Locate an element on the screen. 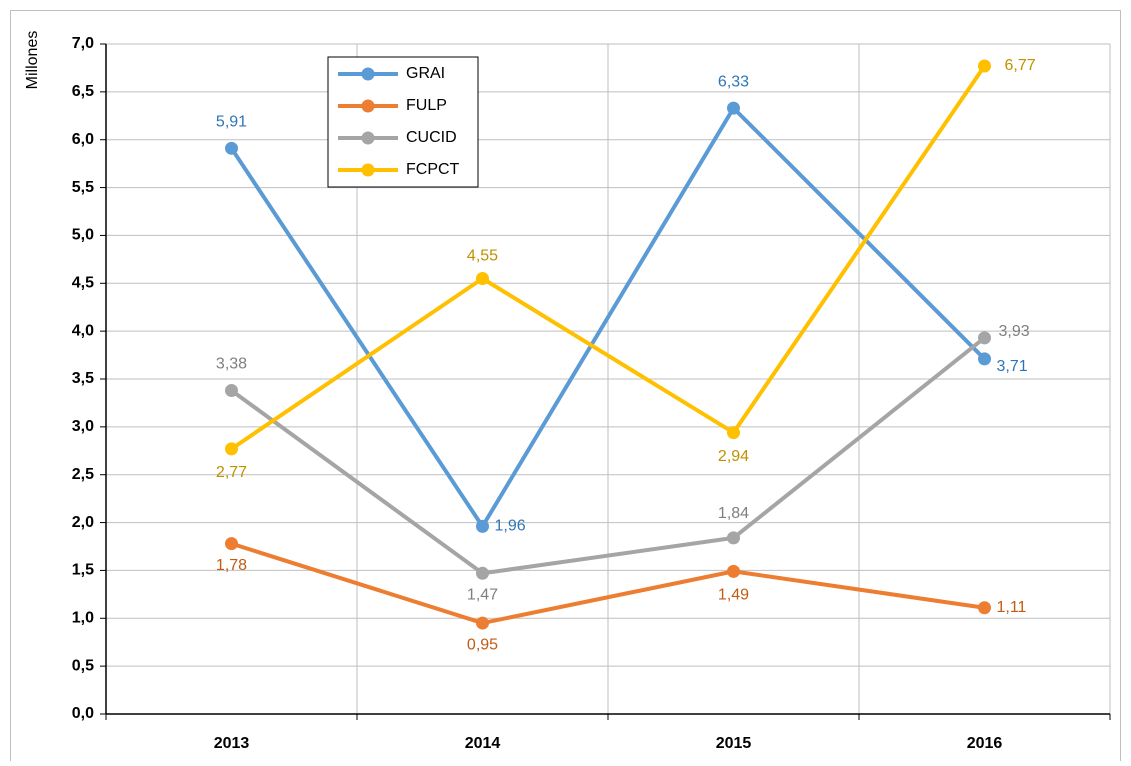 The width and height of the screenshot is (1131, 766). x-tick-label: 2013 is located at coordinates (232, 743).